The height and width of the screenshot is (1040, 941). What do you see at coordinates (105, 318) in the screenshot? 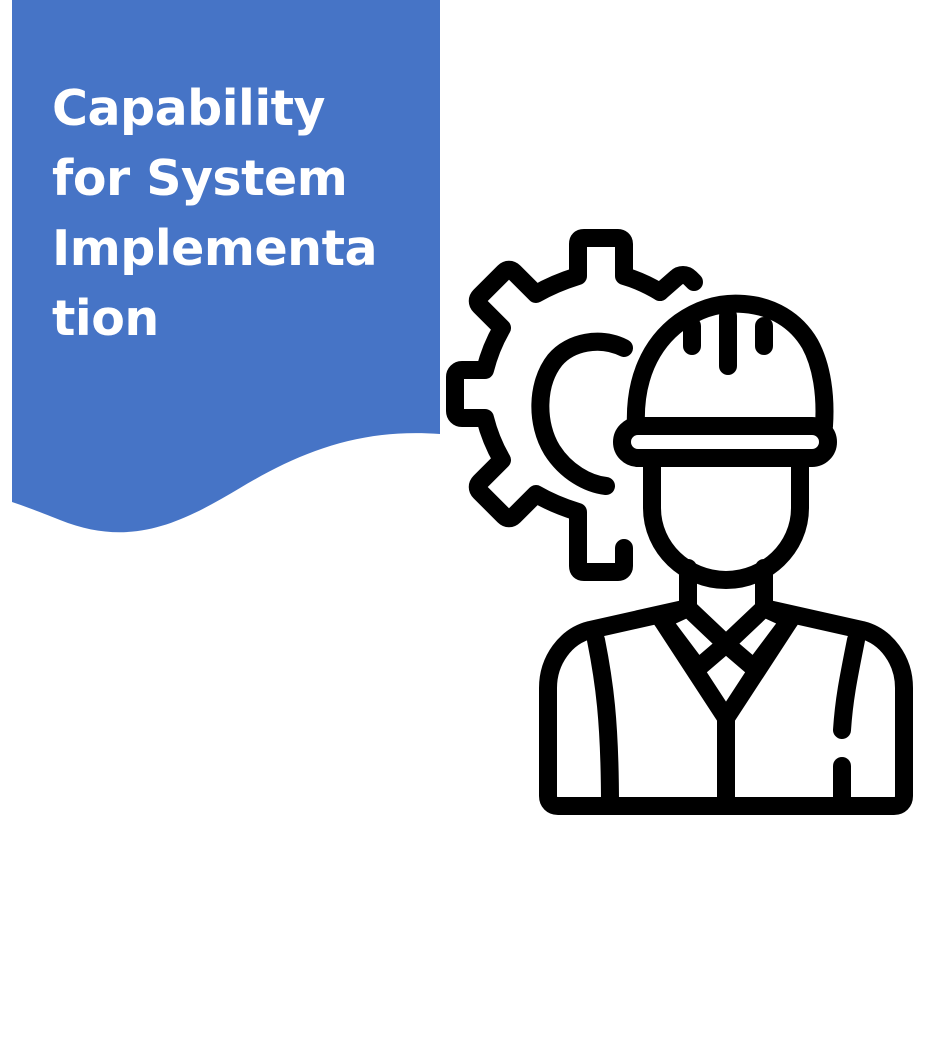
I see `title-line-4: tion` at bounding box center [105, 318].